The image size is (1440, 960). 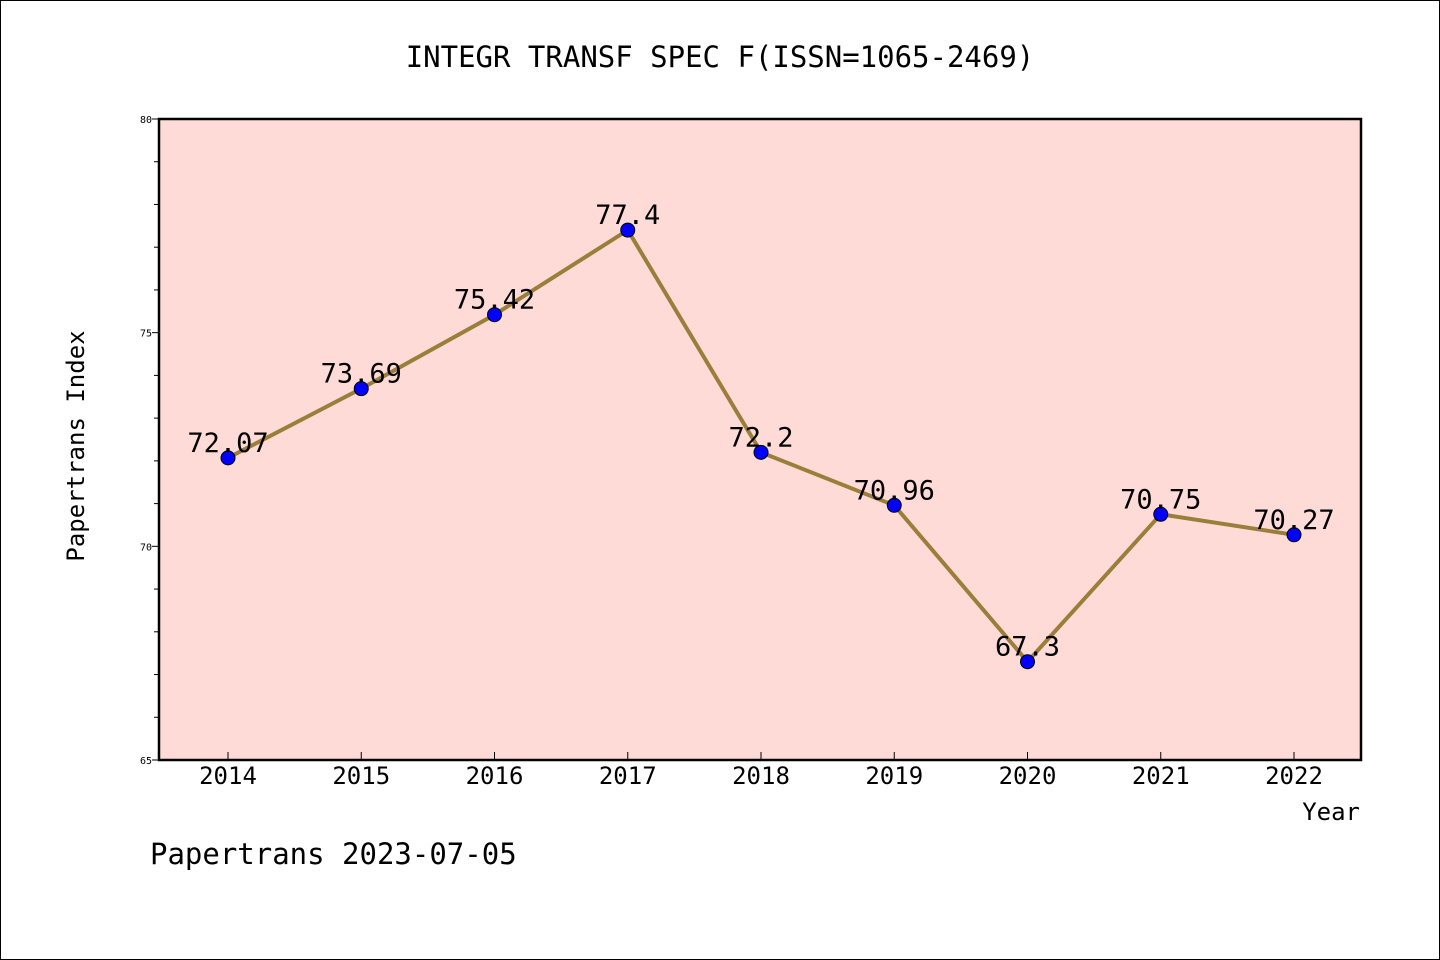 I want to click on y-tick-label: 65, so click(x=146, y=761).